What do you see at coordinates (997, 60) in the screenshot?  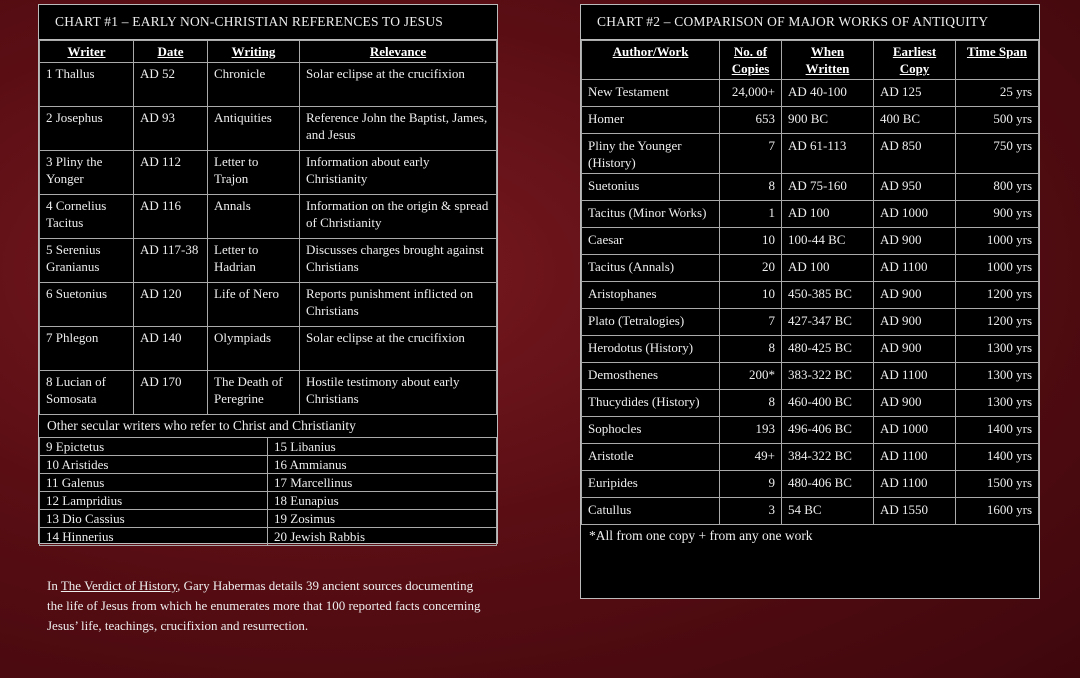 I see `column-header: Time Span` at bounding box center [997, 60].